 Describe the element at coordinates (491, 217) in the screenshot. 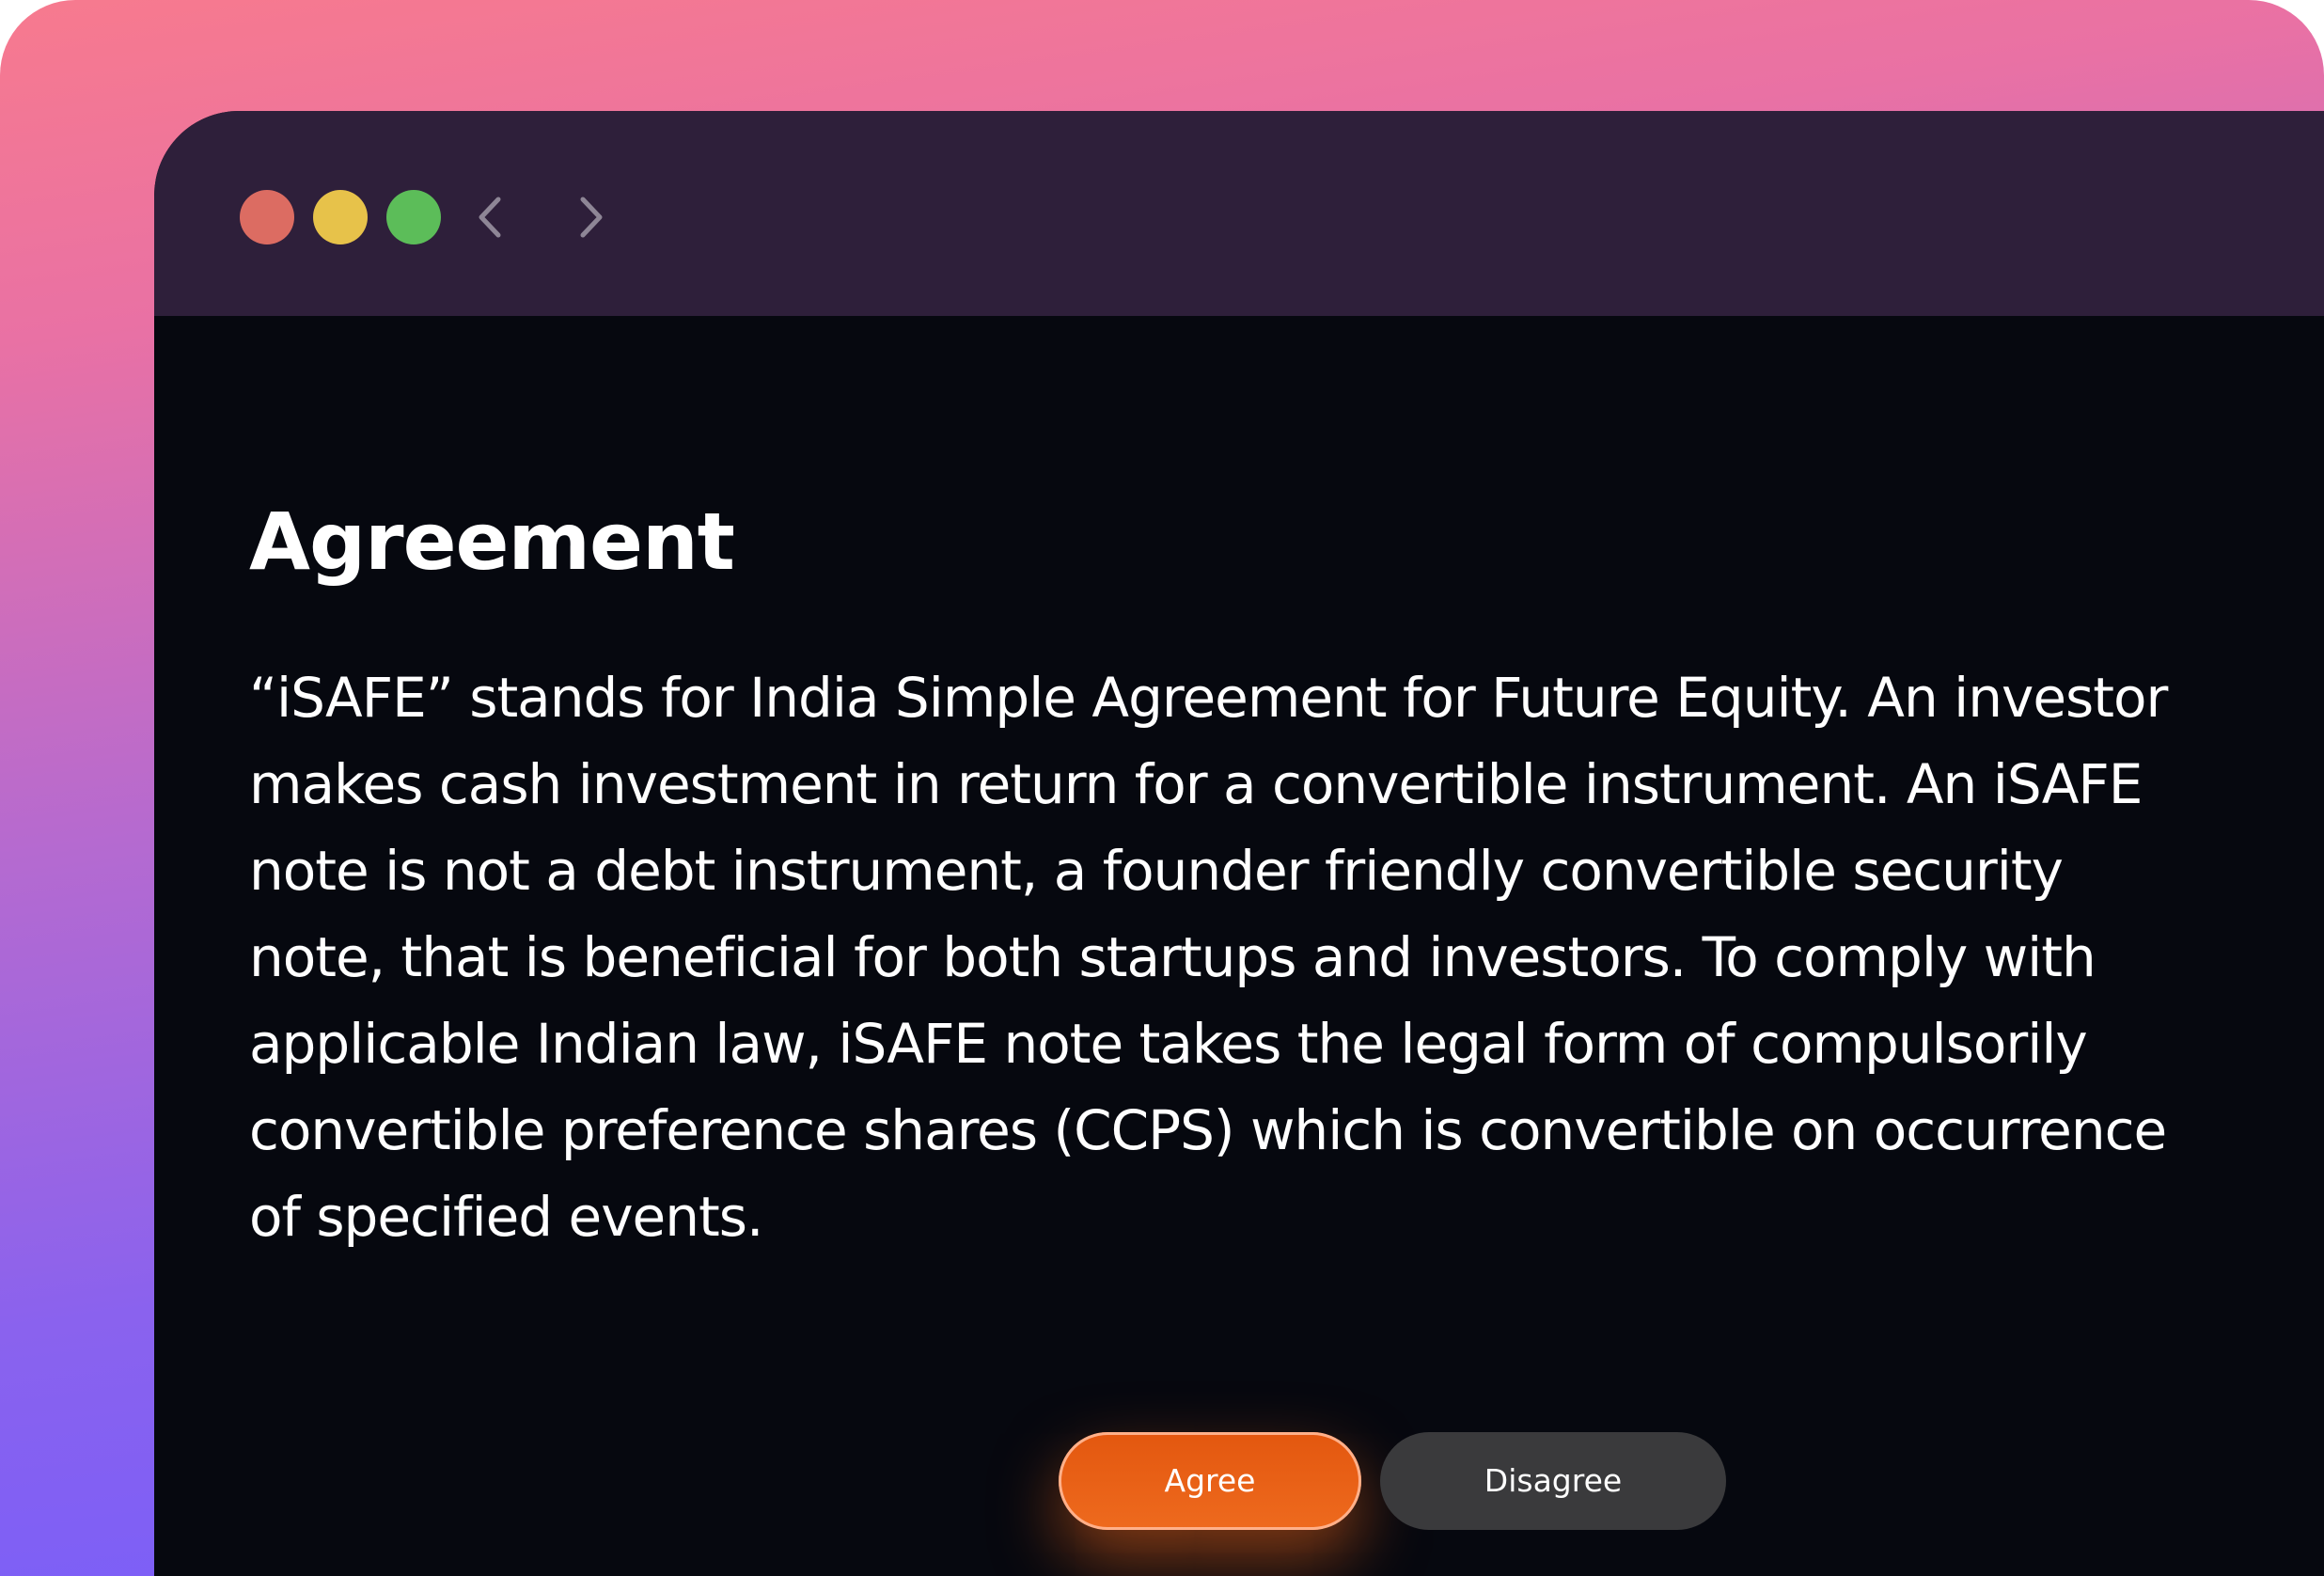

I see `chevron-left-icon` at that location.